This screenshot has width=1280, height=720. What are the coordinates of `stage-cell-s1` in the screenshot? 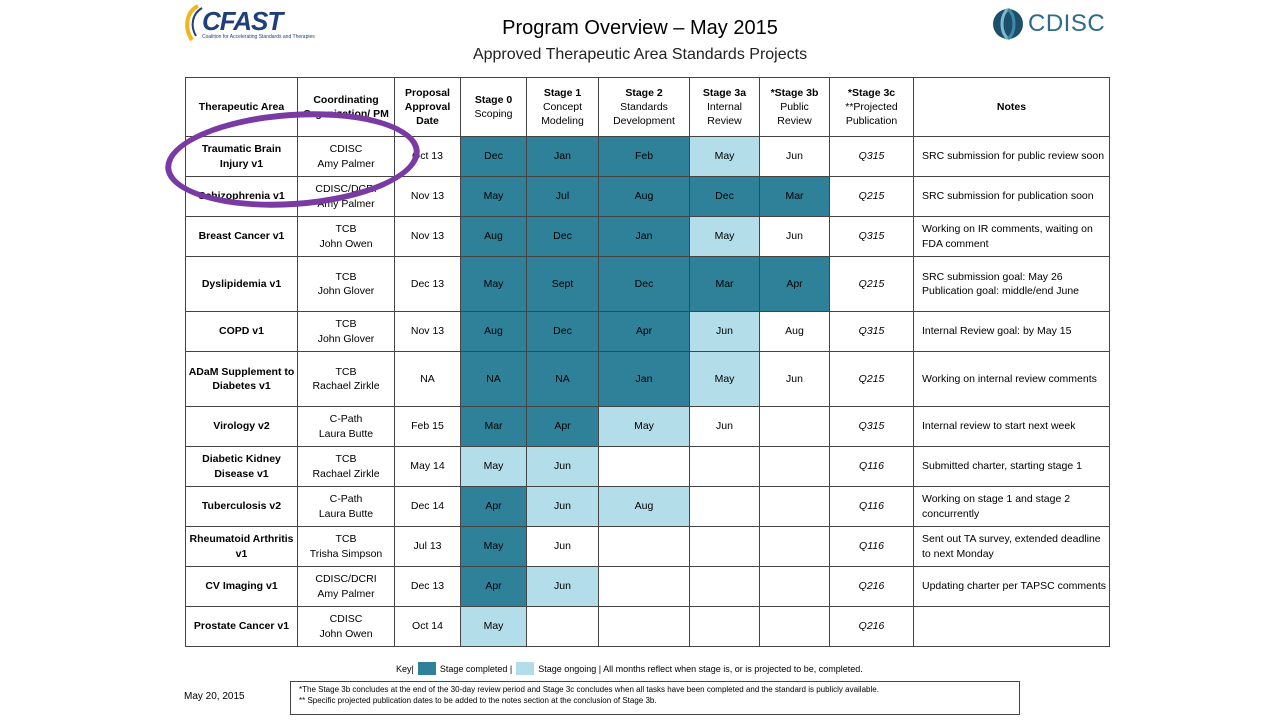 It's located at (562, 626).